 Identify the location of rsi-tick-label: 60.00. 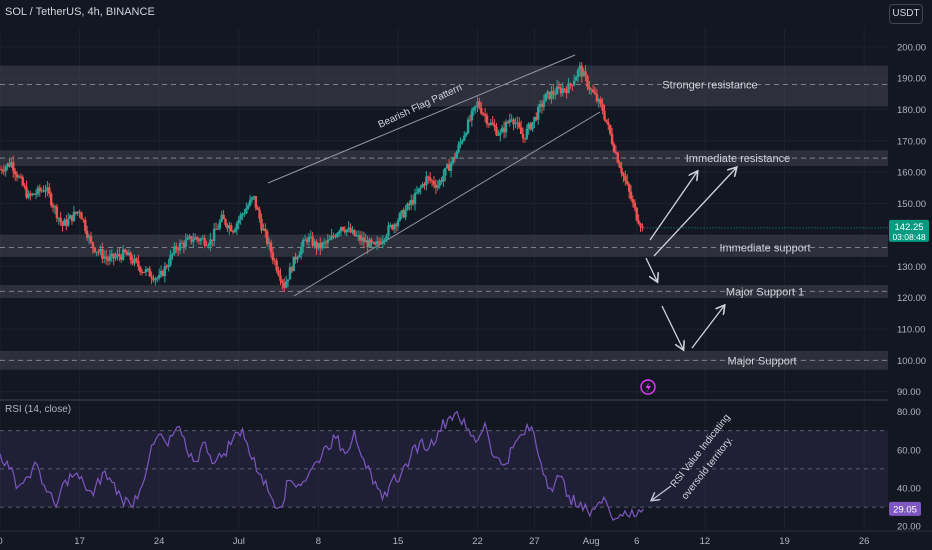
(909, 450).